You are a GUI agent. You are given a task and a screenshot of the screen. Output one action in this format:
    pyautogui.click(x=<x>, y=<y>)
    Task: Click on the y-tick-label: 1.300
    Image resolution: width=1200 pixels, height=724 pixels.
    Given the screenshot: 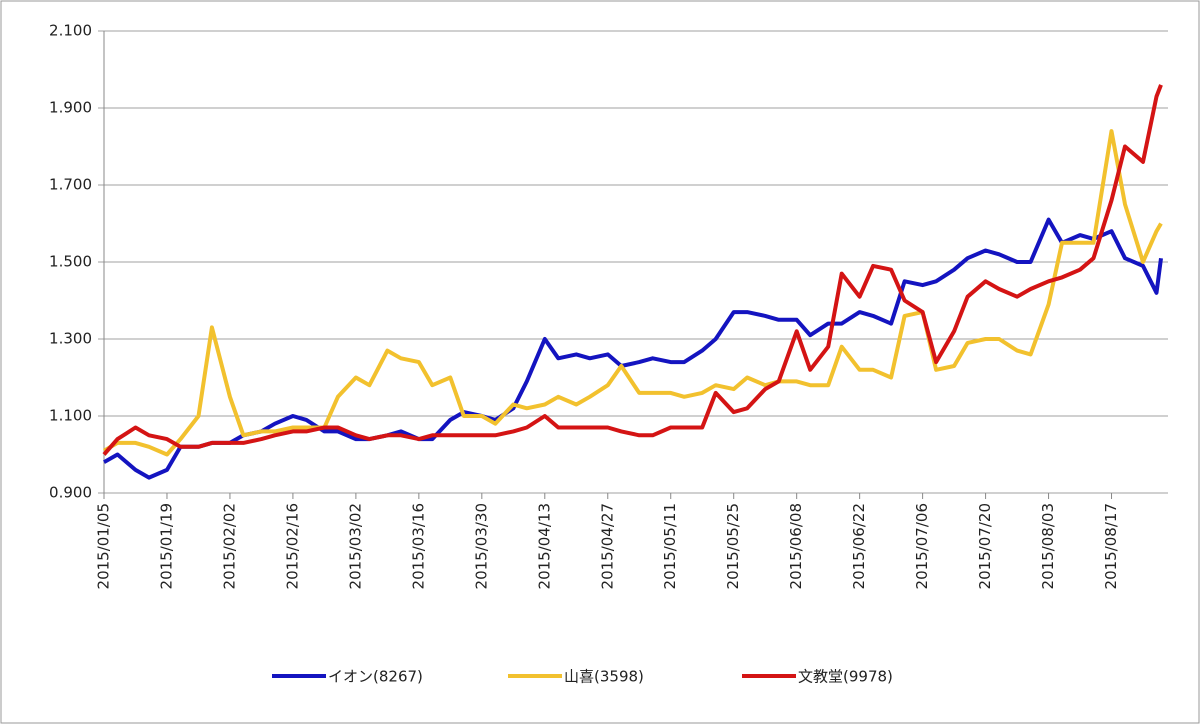 What is the action you would take?
    pyautogui.click(x=70, y=339)
    